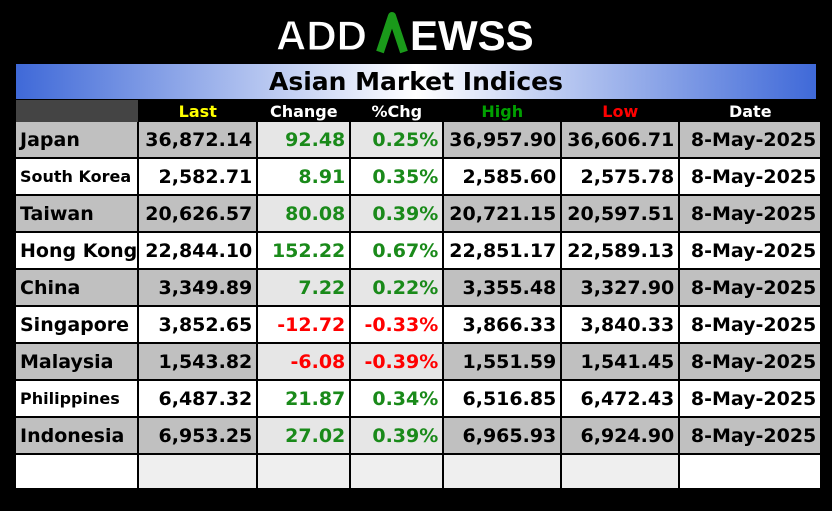 The image size is (832, 511). Describe the element at coordinates (304, 325) in the screenshot. I see `change-value: -12.72` at that location.